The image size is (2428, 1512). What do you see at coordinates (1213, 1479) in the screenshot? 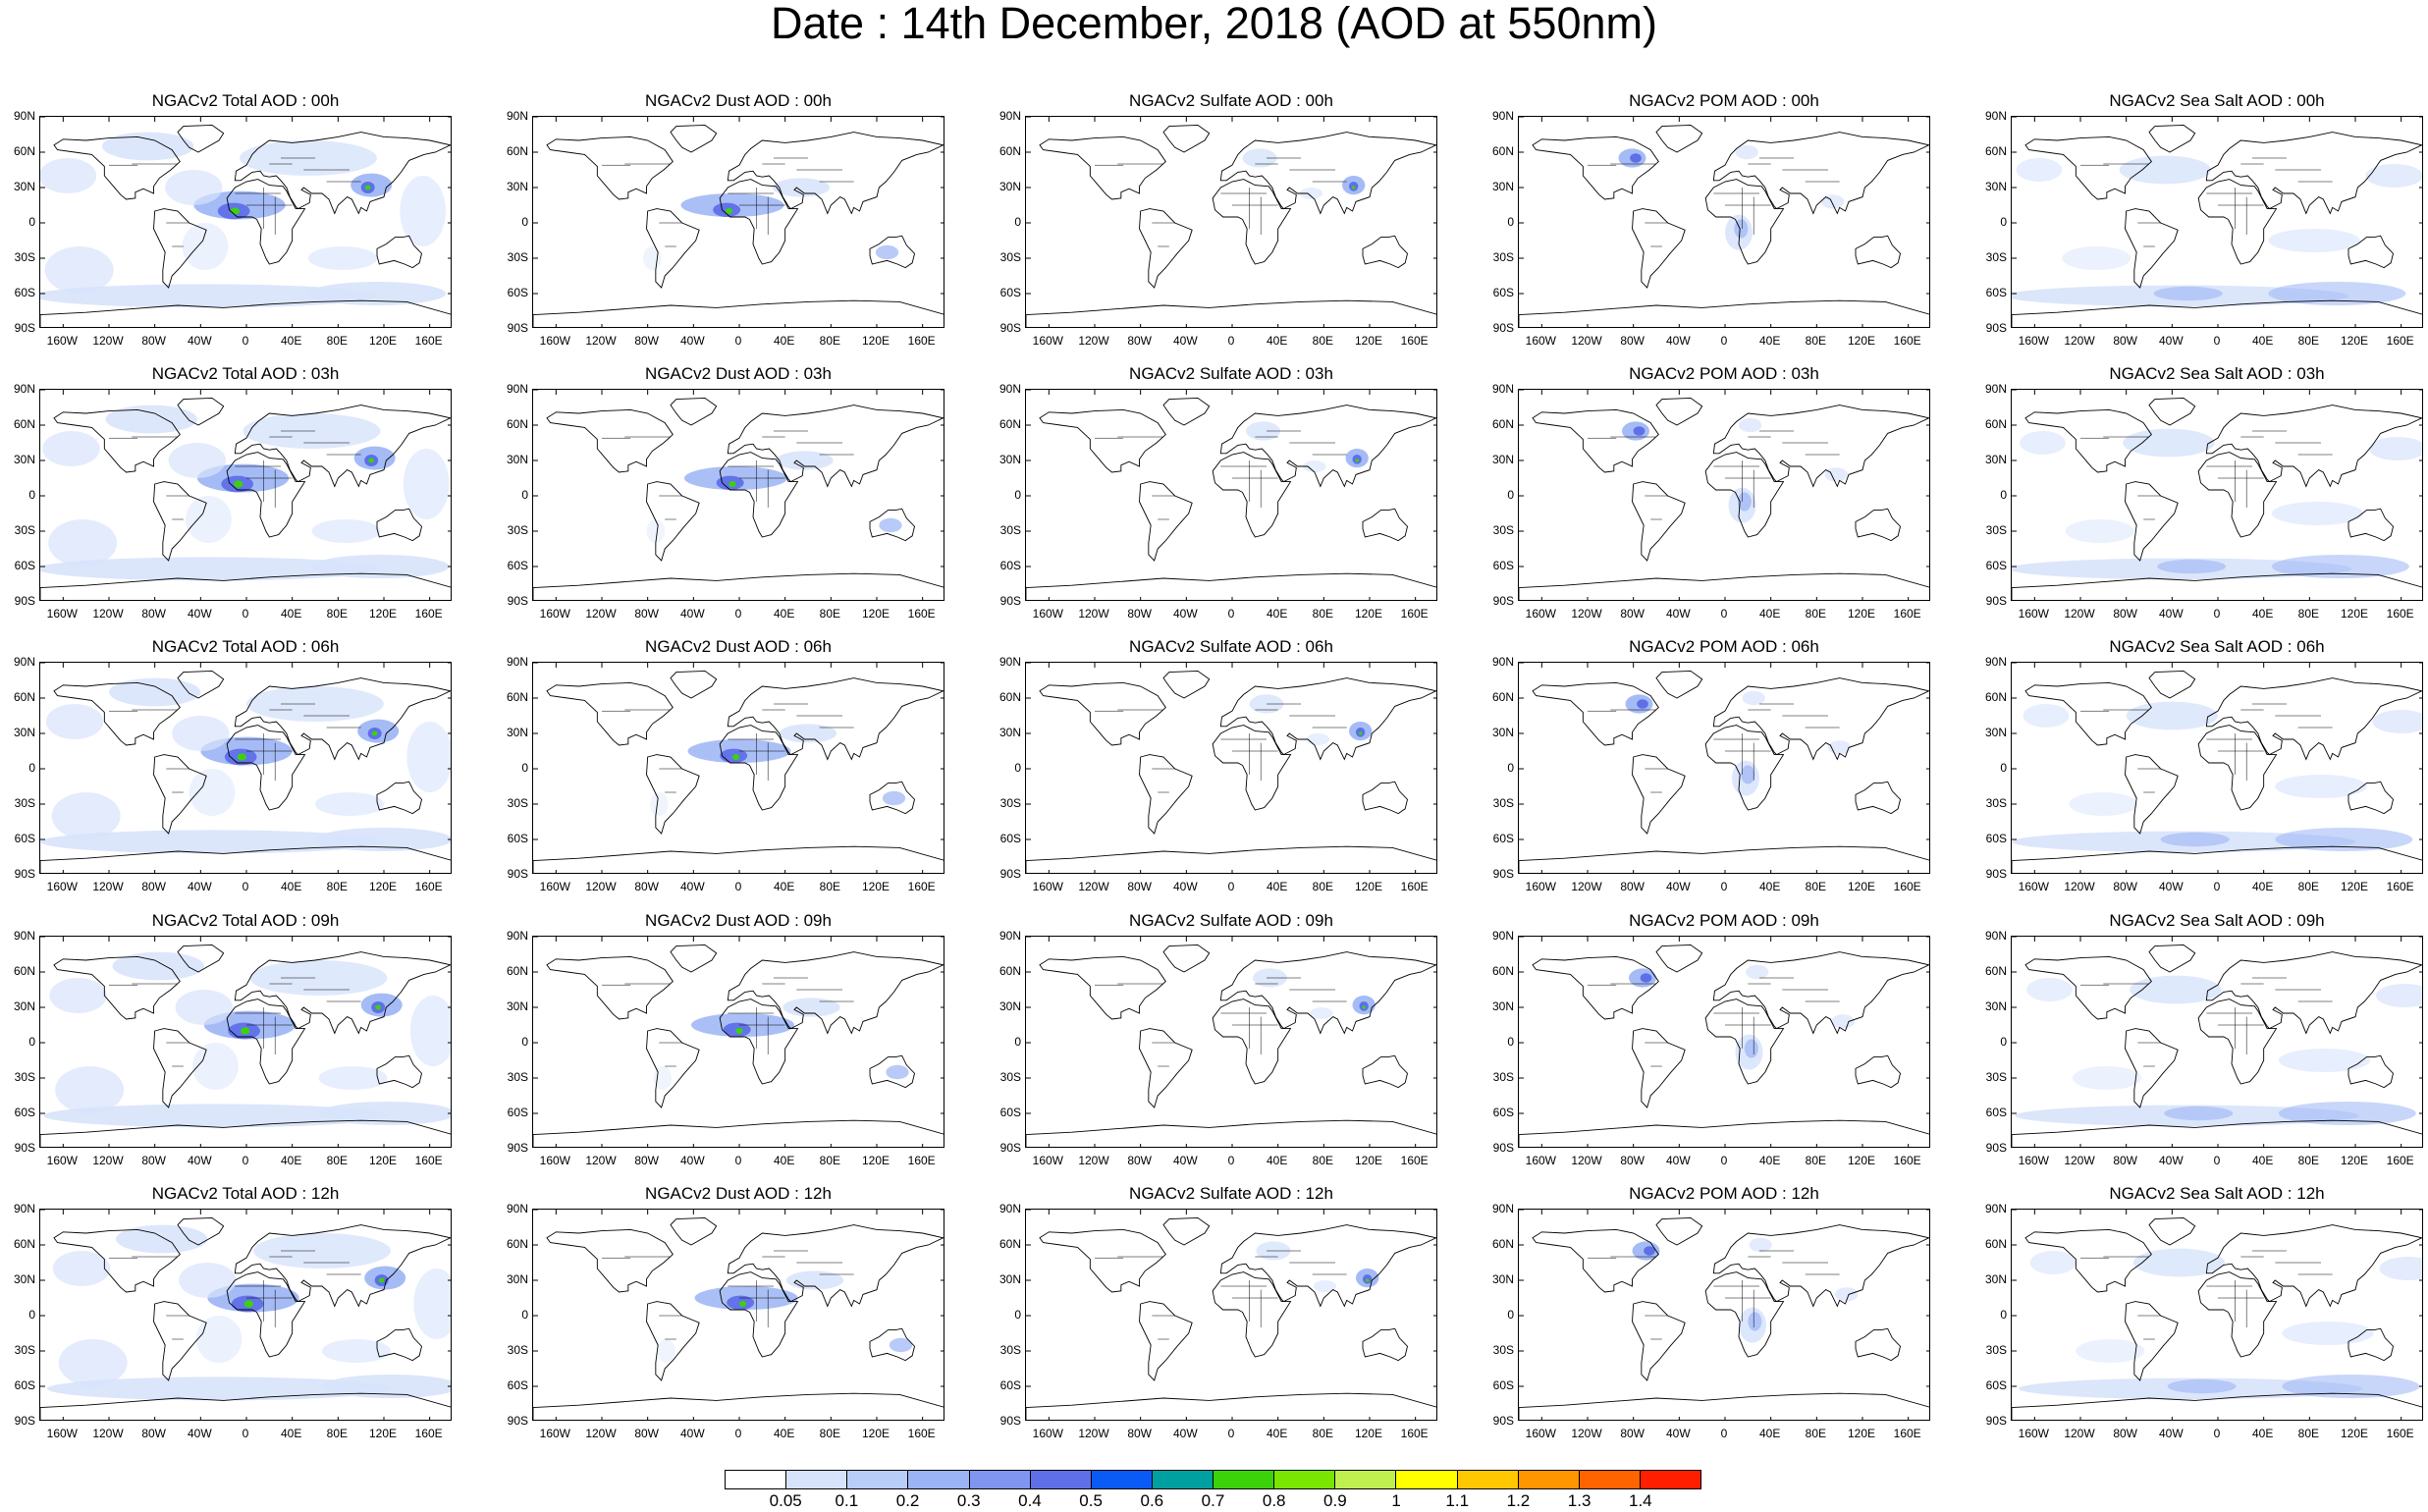
I see `colorbar` at bounding box center [1213, 1479].